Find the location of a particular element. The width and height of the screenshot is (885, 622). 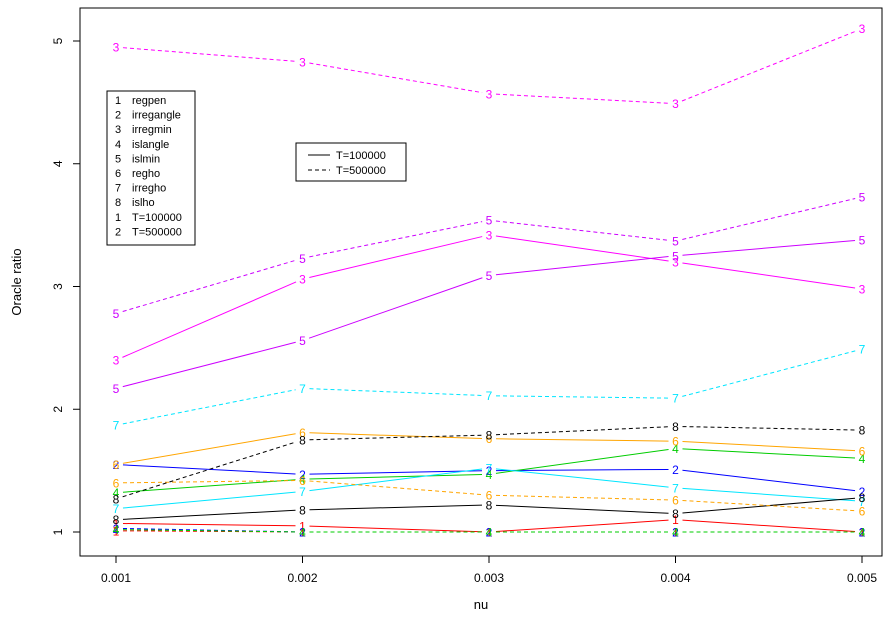

y-tick-label: 3 is located at coordinates (58, 286).